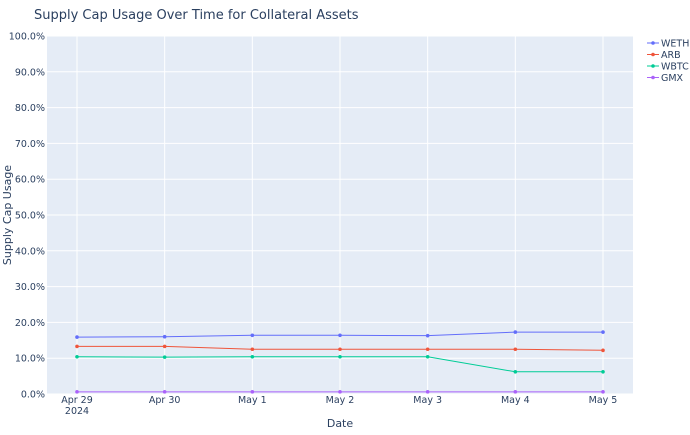 The image size is (690, 435). I want to click on series-gmx, so click(340, 392).